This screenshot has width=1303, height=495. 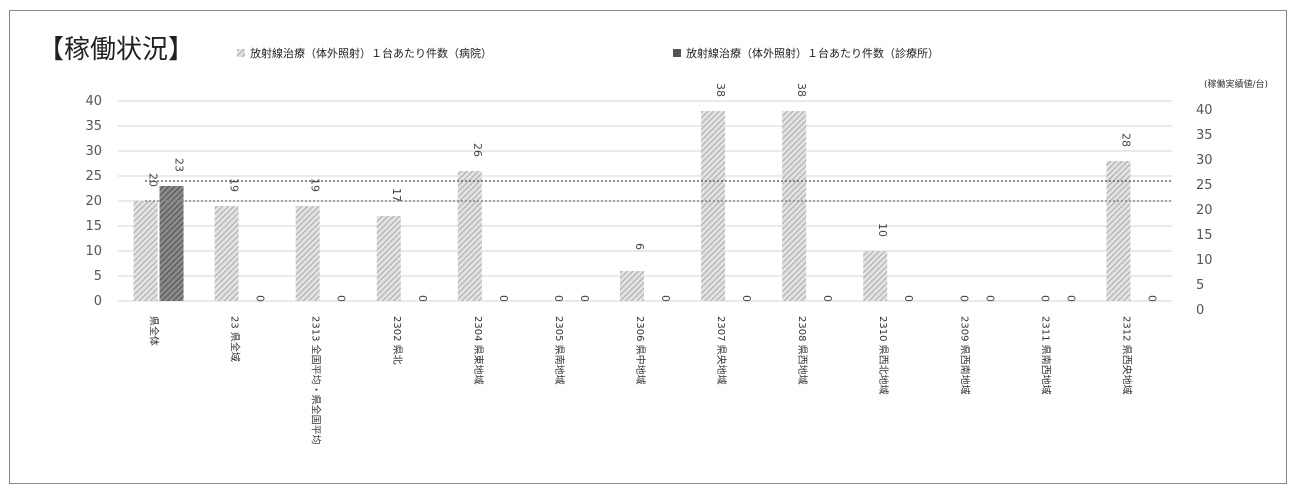 What do you see at coordinates (1204, 260) in the screenshot?
I see `right-tick-label: 10` at bounding box center [1204, 260].